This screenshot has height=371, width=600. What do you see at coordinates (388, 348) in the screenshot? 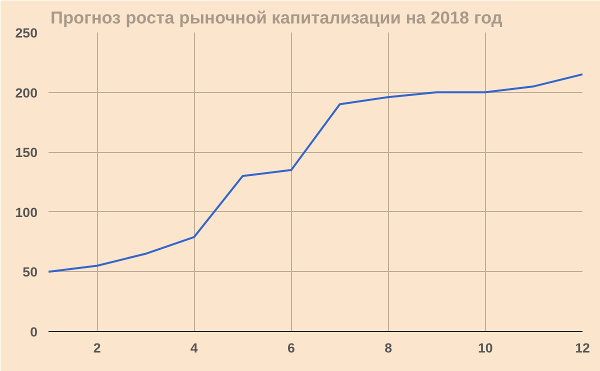
I see `x-tick-label: 8` at bounding box center [388, 348].